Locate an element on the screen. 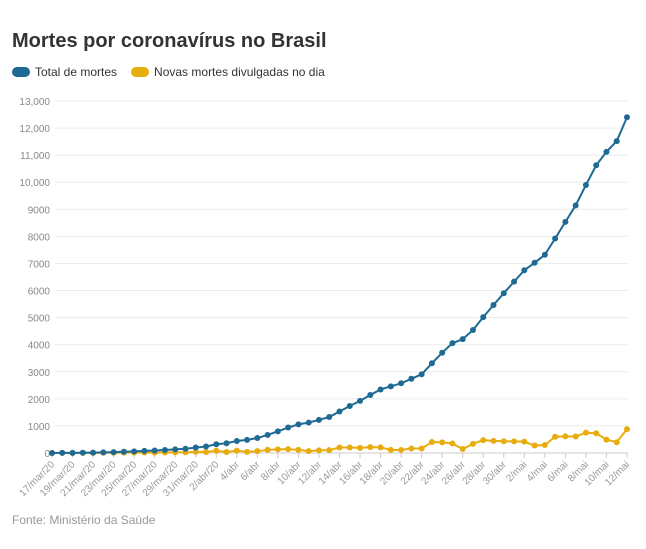 The height and width of the screenshot is (549, 646). source-note: Fonte: Ministério da Saúde is located at coordinates (84, 520).